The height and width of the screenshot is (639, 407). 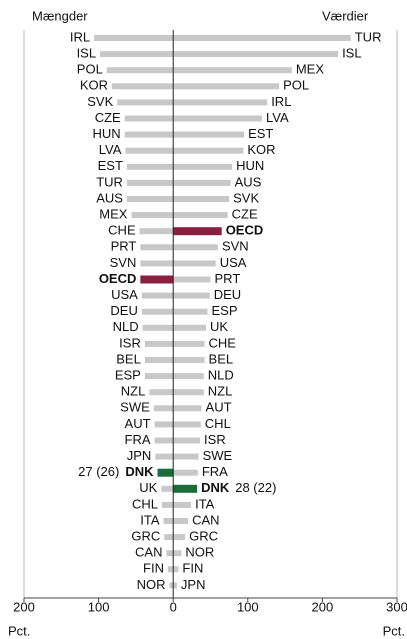 I want to click on category-label: SWE, so click(x=218, y=455).